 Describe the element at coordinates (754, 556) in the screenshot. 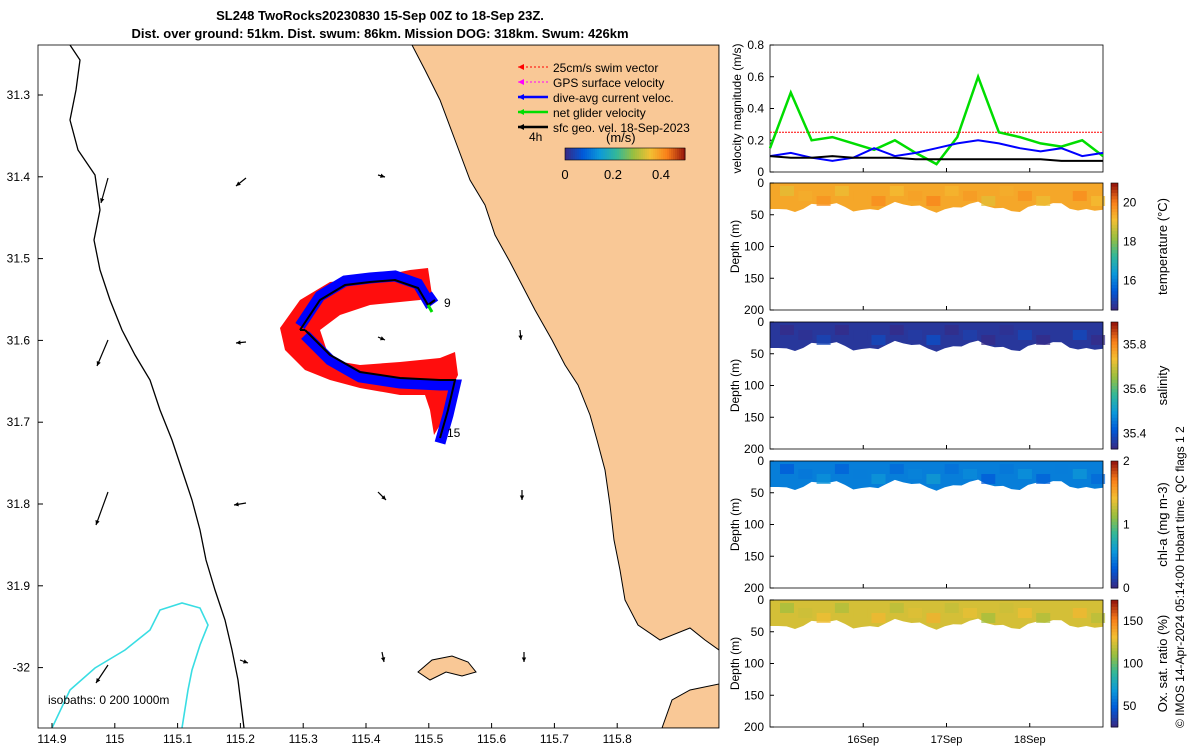

I see `section-ytick-label: 150` at that location.